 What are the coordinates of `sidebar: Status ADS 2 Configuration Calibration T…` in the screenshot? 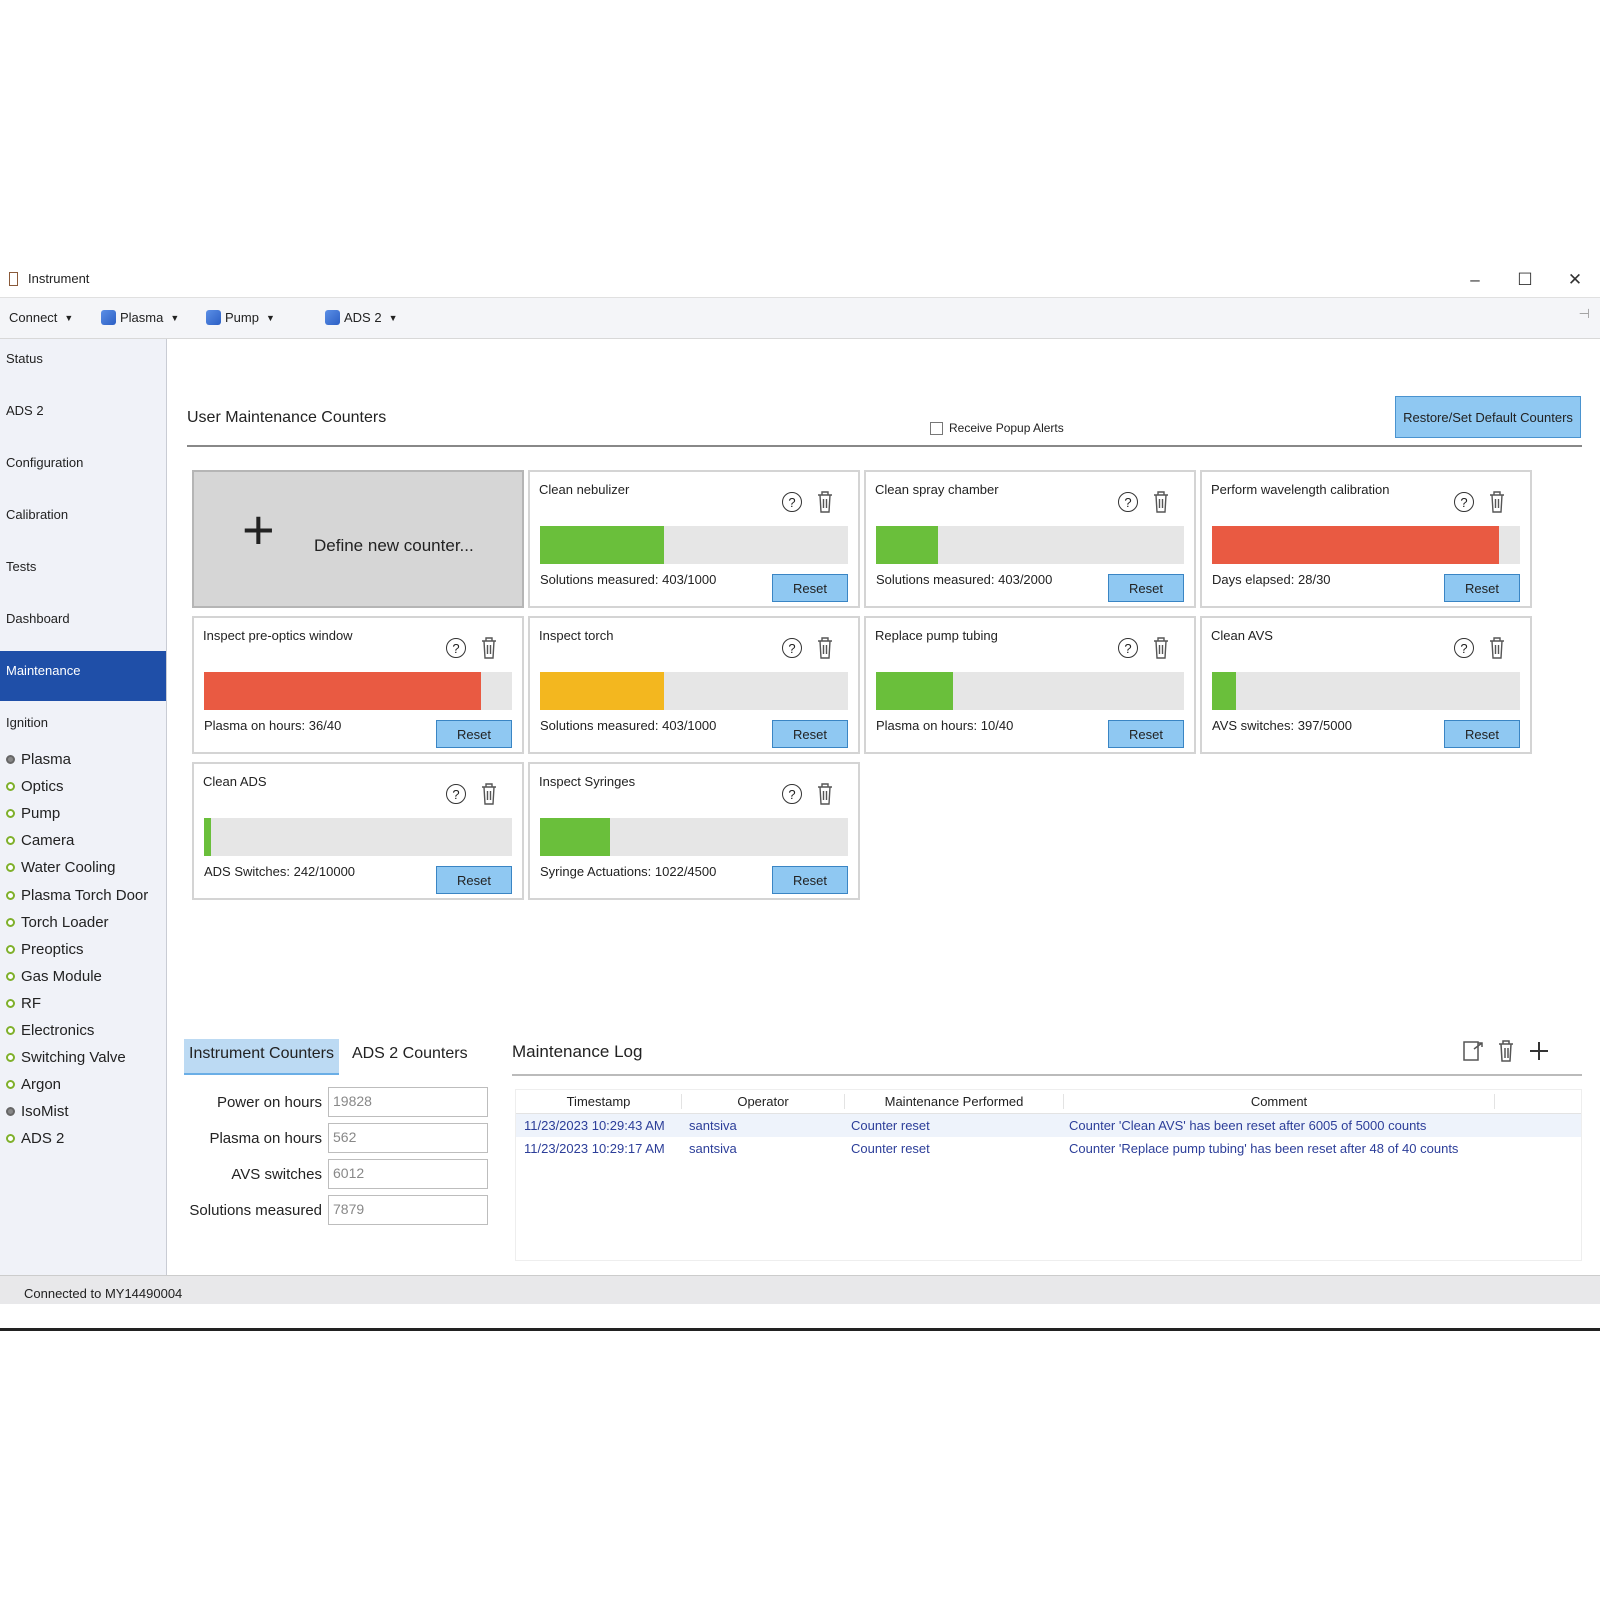 It's located at (83, 819).